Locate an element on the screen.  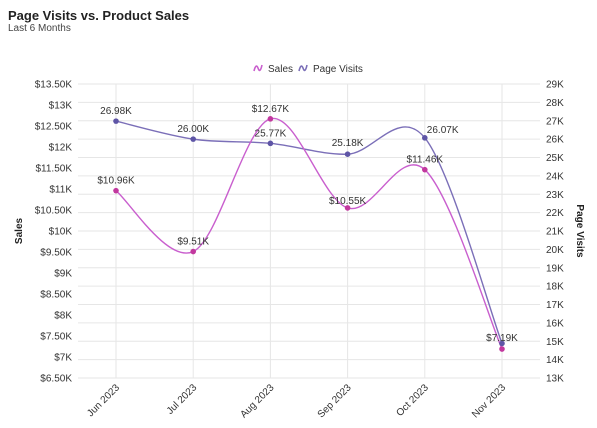
right-axis-tick-label: 29K is located at coordinates (555, 85).